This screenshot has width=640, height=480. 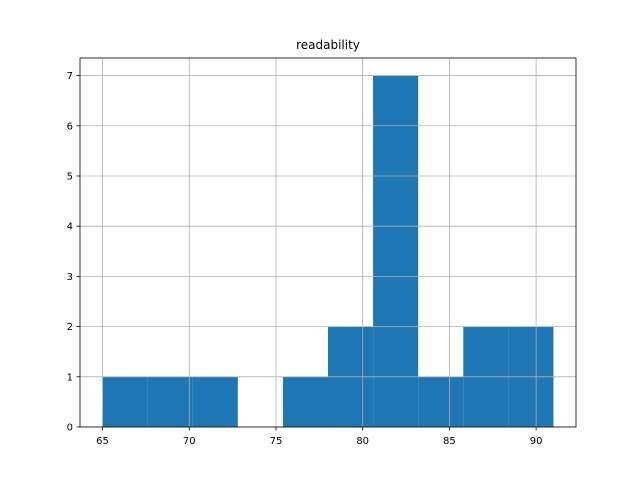 I want to click on x-tick-label: 85, so click(x=449, y=441).